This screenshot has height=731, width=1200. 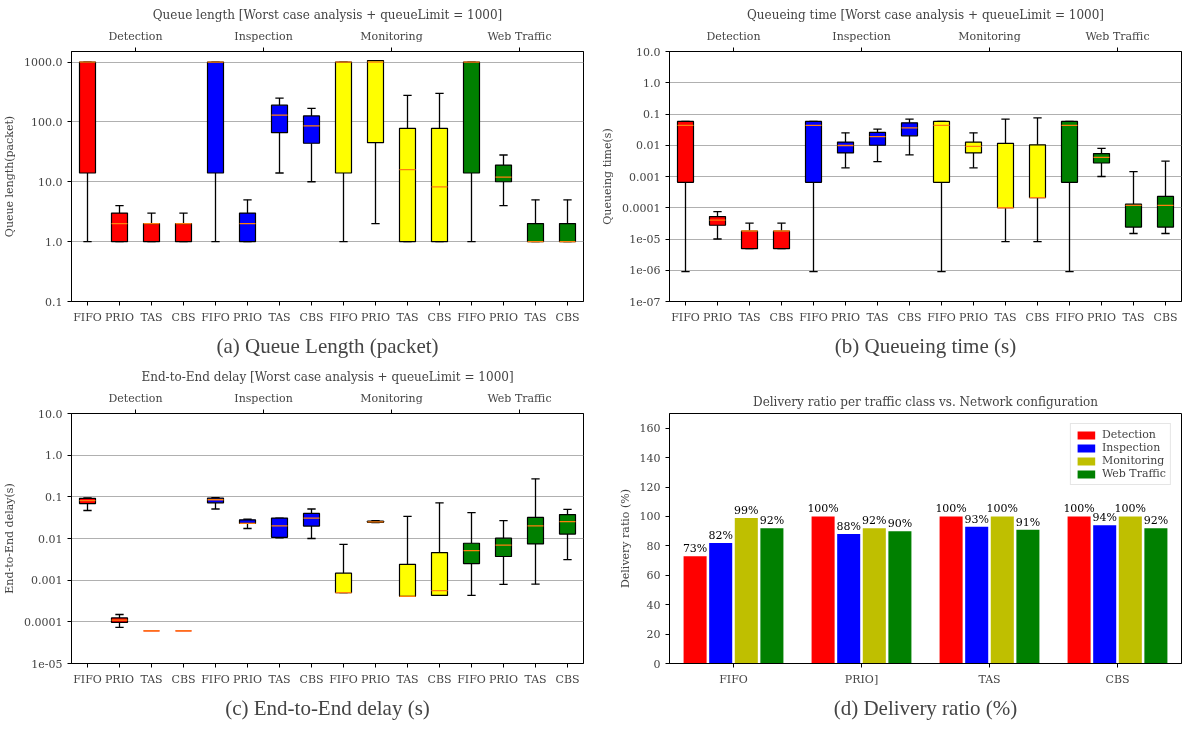 I want to click on data-label: 99%, so click(x=746, y=510).